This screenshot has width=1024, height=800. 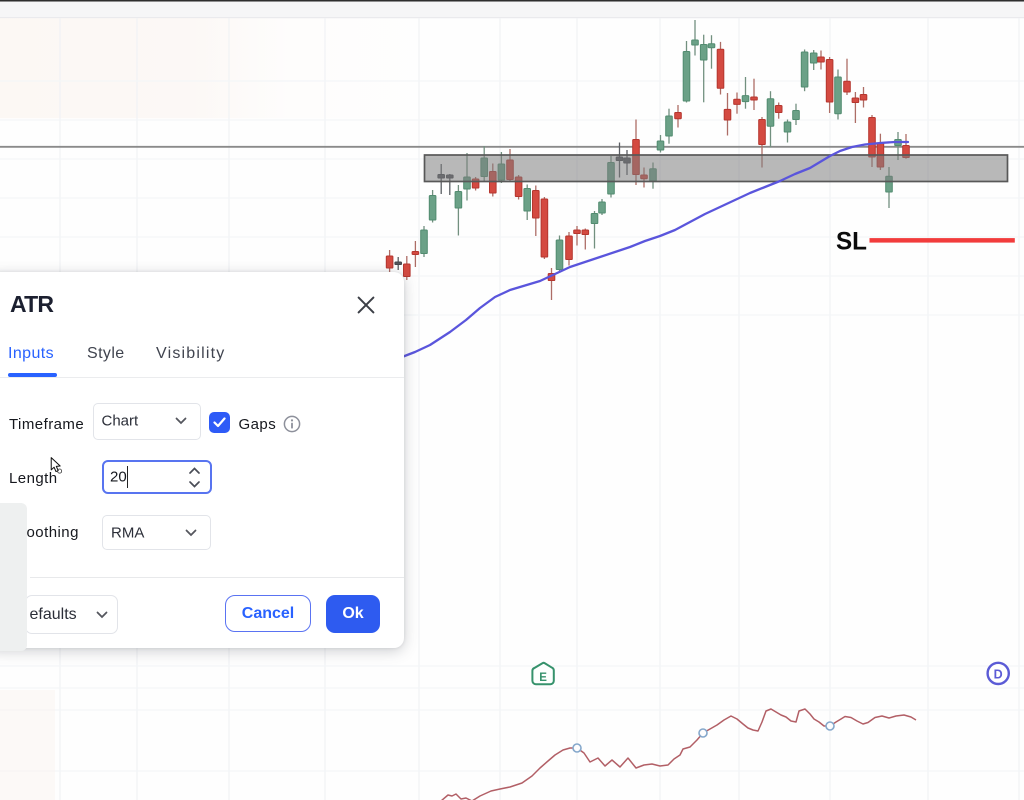 I want to click on svg-text: D, so click(x=998, y=674).